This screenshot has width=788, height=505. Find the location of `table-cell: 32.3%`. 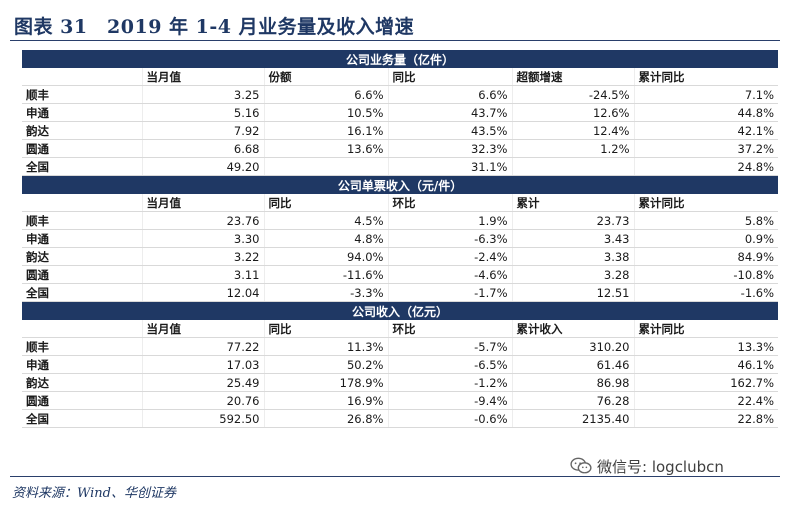

table-cell: 32.3% is located at coordinates (450, 148).